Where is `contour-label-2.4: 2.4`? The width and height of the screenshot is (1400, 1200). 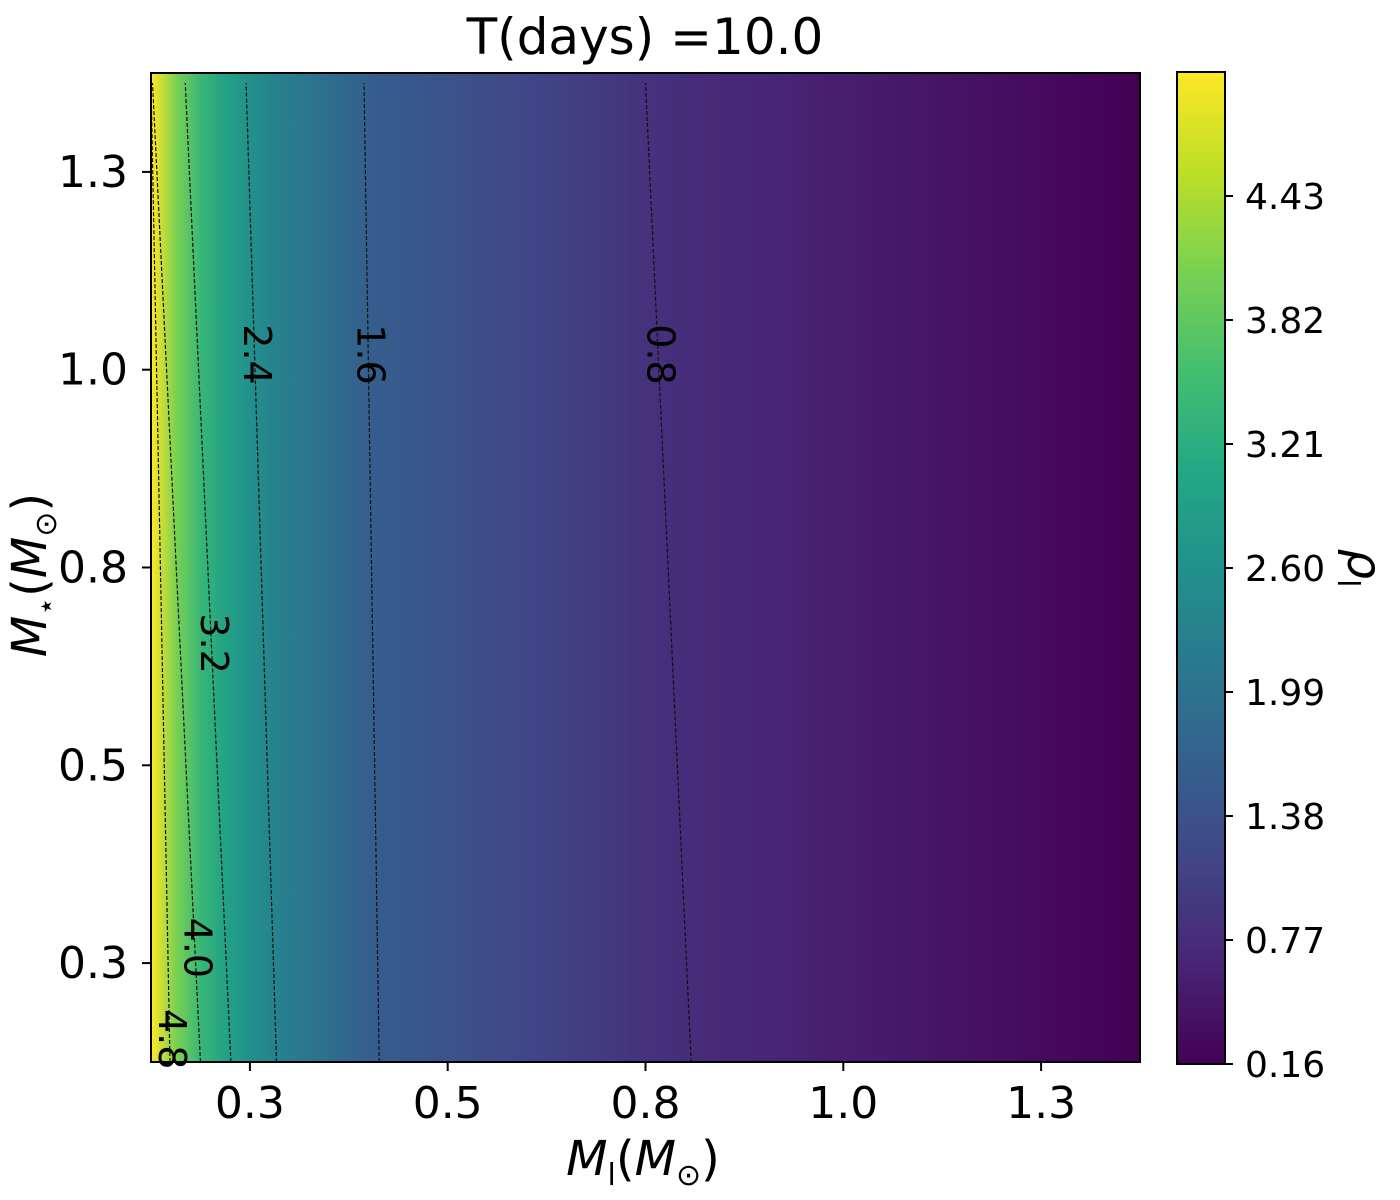 contour-label-2.4: 2.4 is located at coordinates (257, 354).